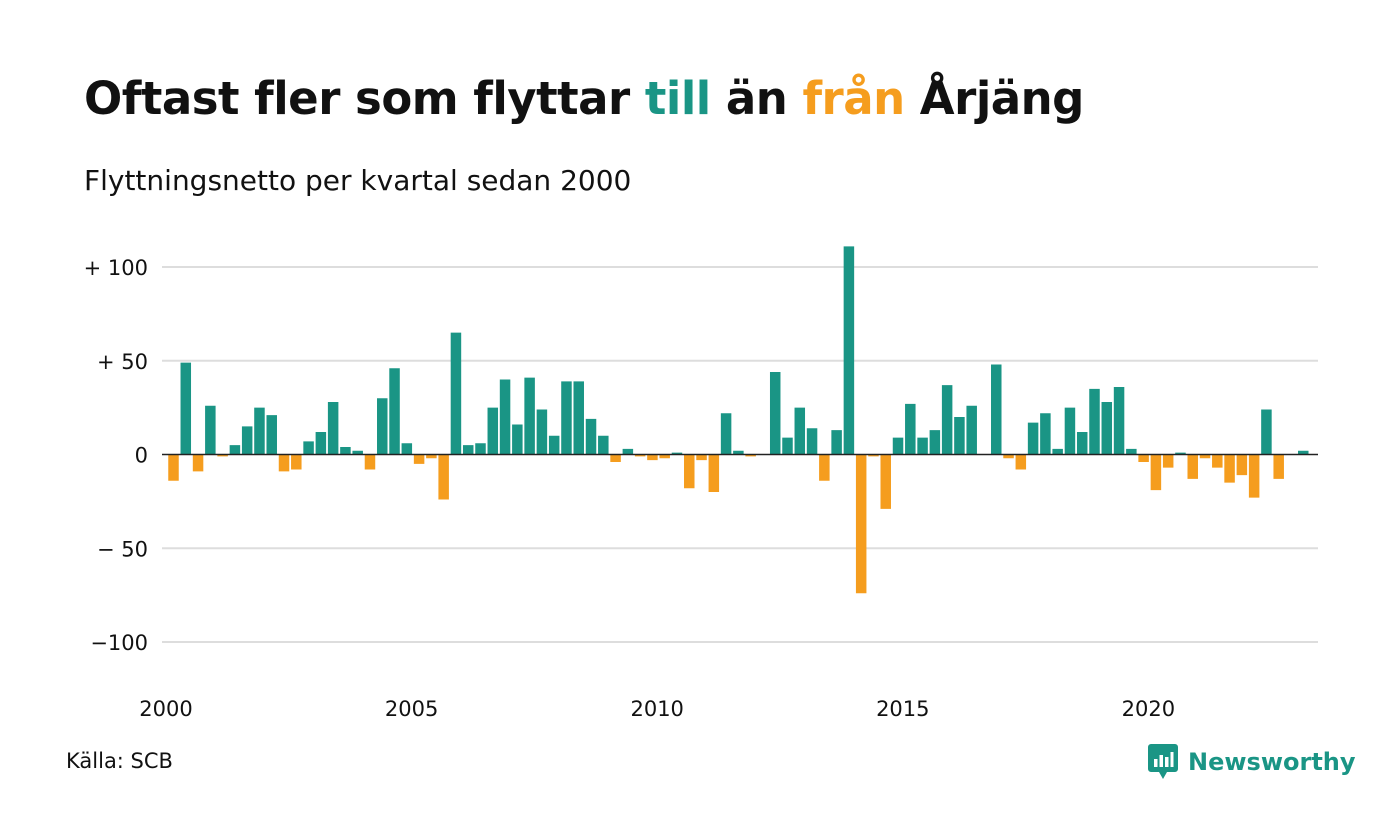 Image resolution: width=1400 pixels, height=840 pixels. I want to click on bar-2014-q1, so click(861, 524).